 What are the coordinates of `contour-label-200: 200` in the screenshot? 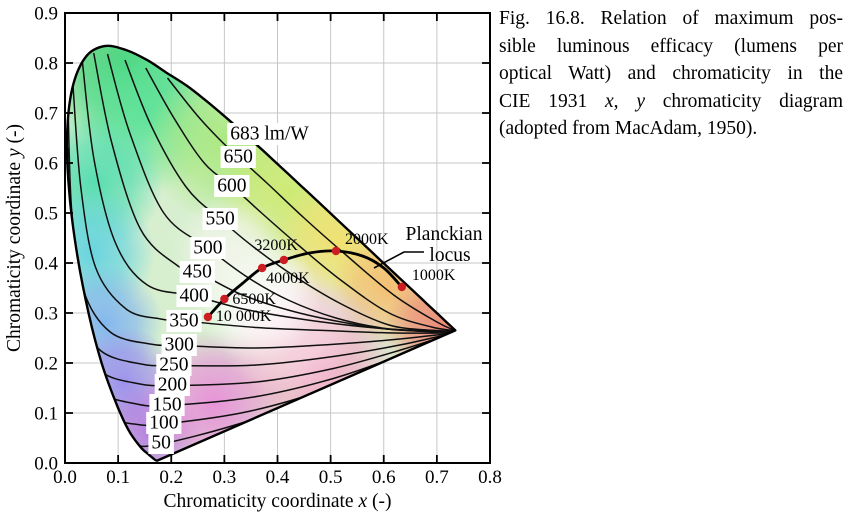 It's located at (172, 385).